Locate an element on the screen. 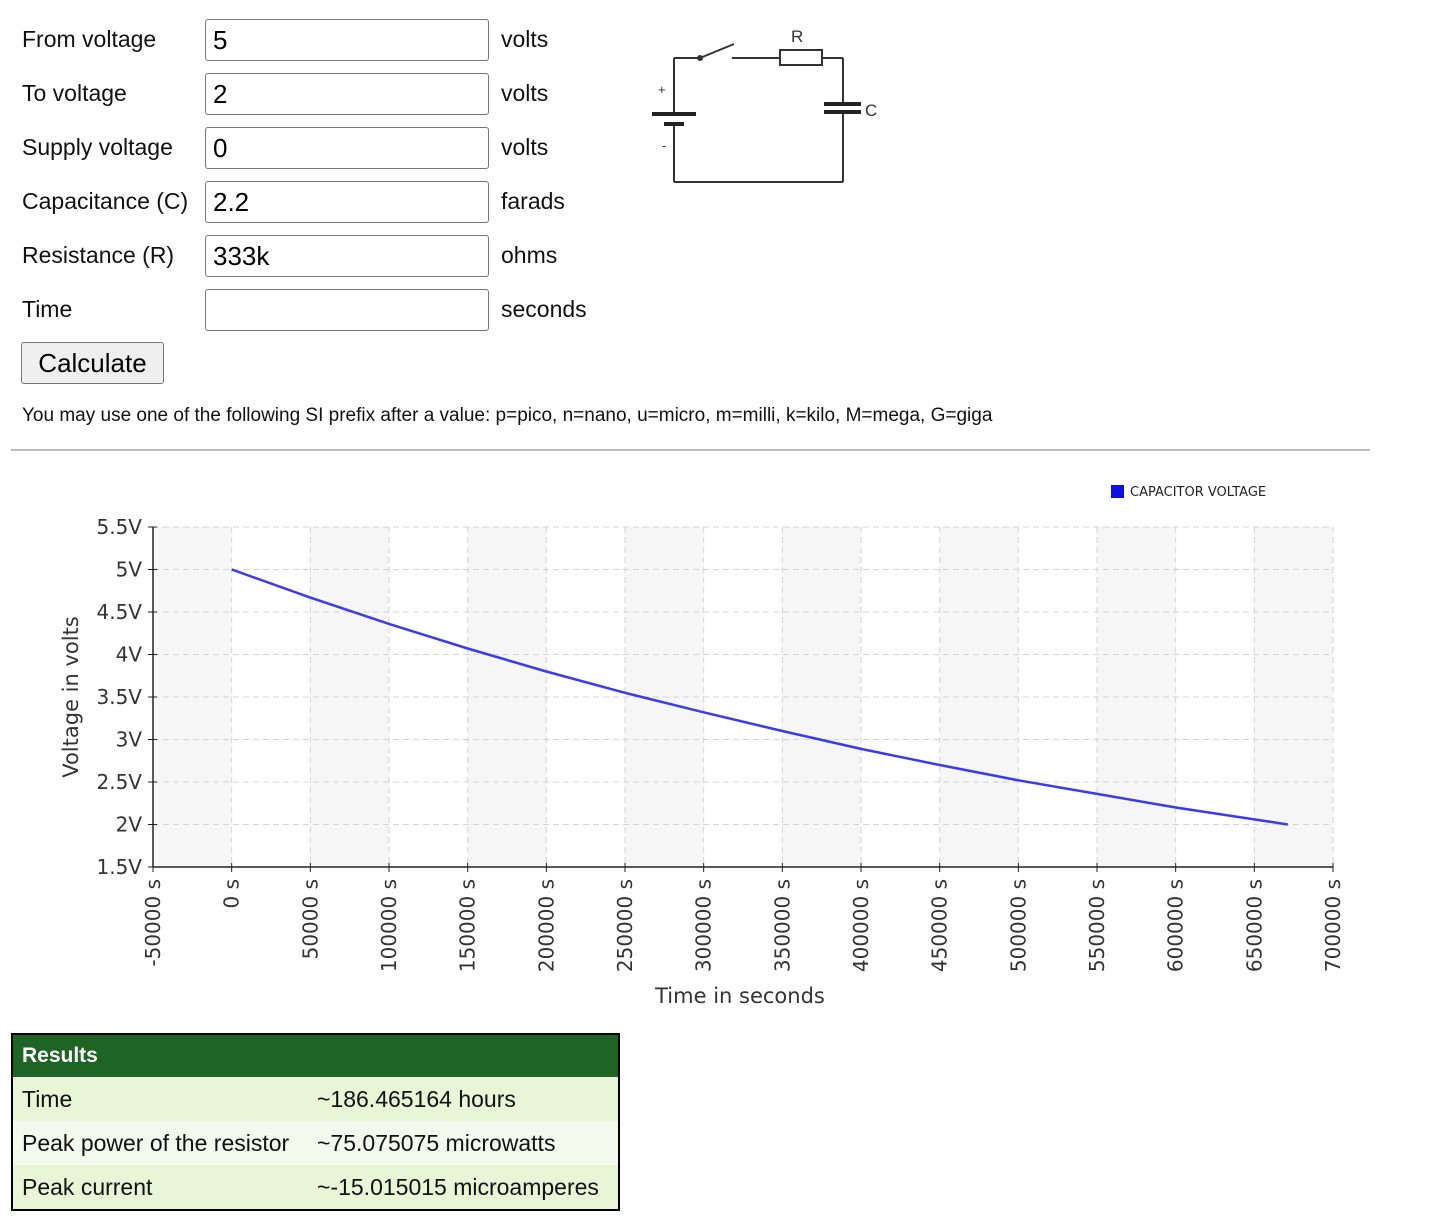 This screenshot has width=1429, height=1229. result-value: ~75.075075 microwatts is located at coordinates (463, 1143).